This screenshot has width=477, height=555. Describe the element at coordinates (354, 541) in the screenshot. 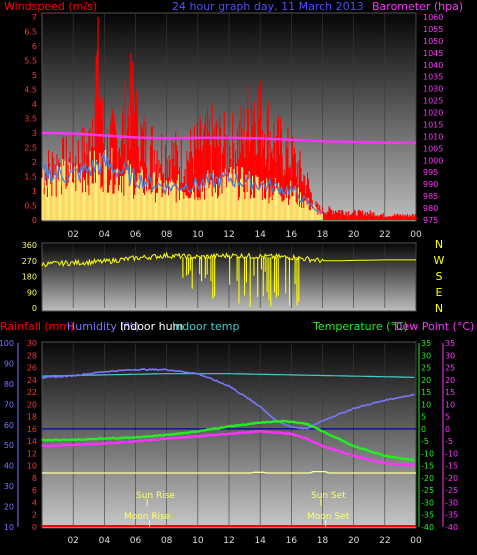

I see `temp-x-tick: 20` at that location.